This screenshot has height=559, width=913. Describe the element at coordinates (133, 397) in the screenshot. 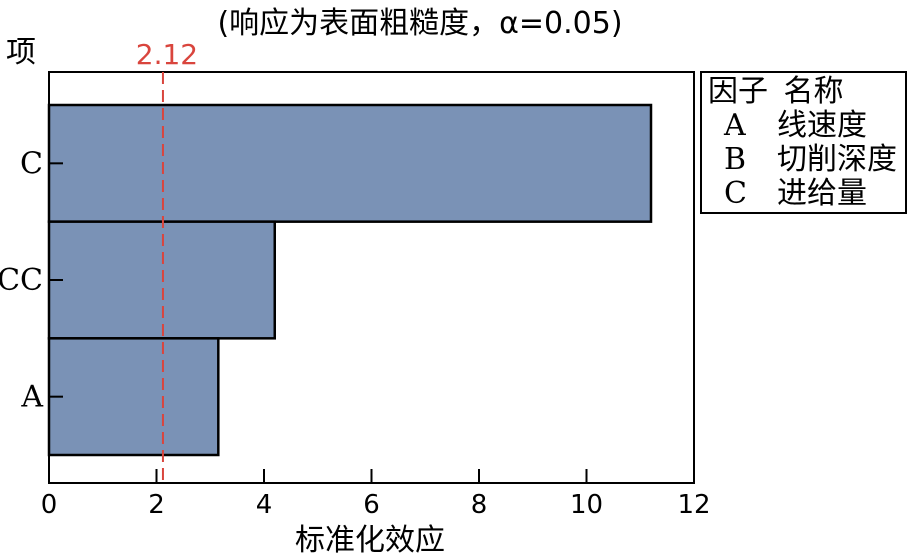

I see `bar-a` at that location.